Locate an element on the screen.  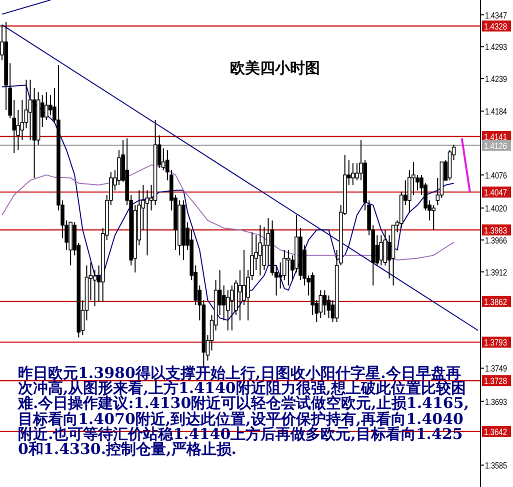
y-tick-label: 1.4076 is located at coordinates (499, 175).